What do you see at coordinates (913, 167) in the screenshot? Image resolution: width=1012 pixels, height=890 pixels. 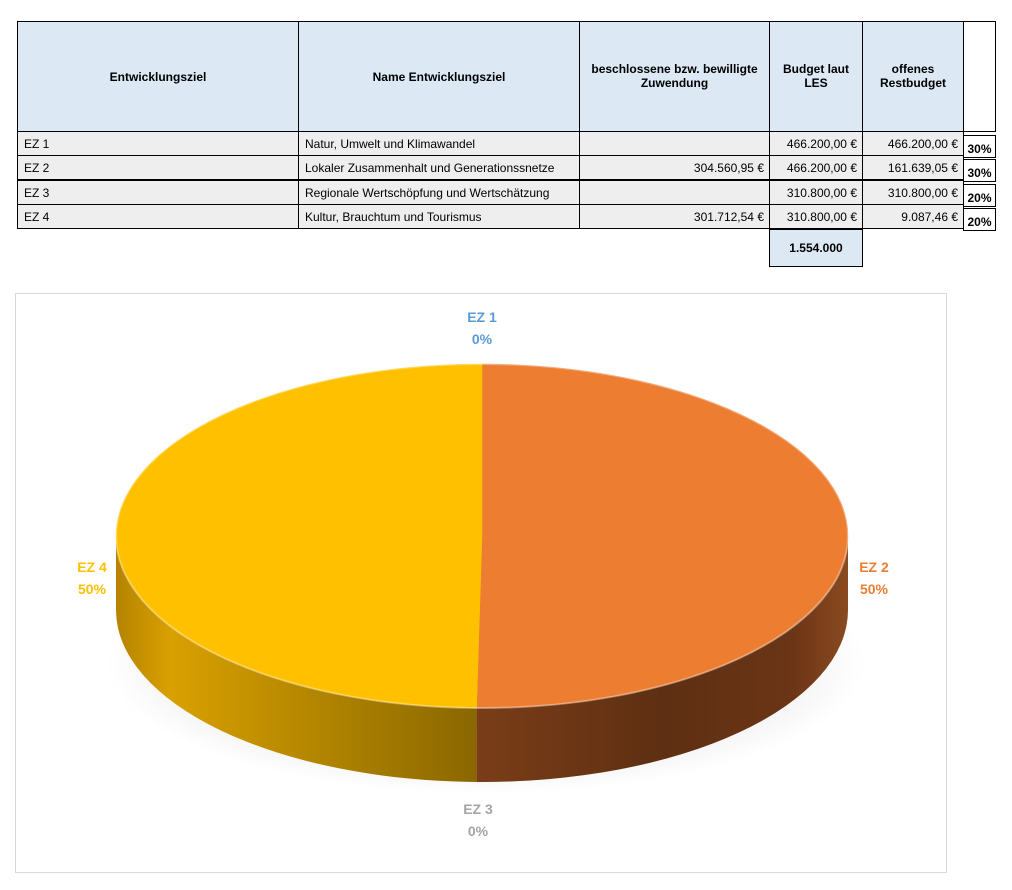 I see `row-restbudget: 161.639,05 €` at bounding box center [913, 167].